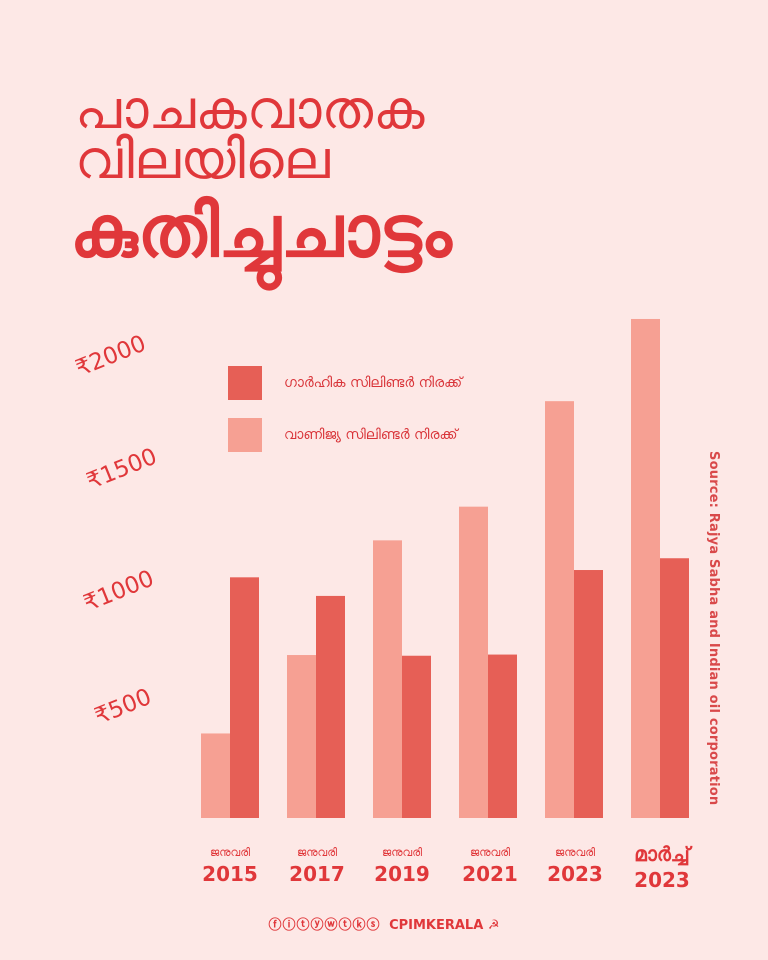 This screenshot has height=960, width=768. What do you see at coordinates (261, 231) in the screenshot?
I see `title-line-3: കുതിച്ചുചാട്ടം` at bounding box center [261, 231].